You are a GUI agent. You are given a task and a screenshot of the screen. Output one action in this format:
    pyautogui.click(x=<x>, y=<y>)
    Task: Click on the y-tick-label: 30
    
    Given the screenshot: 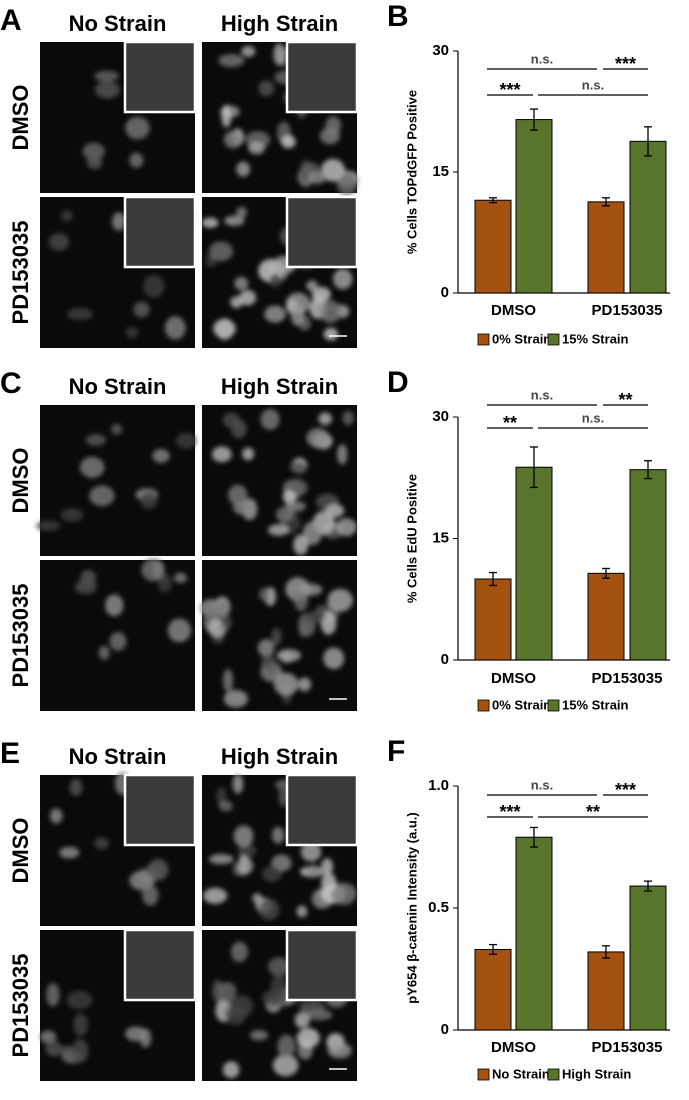 What is the action you would take?
    pyautogui.click(x=440, y=416)
    